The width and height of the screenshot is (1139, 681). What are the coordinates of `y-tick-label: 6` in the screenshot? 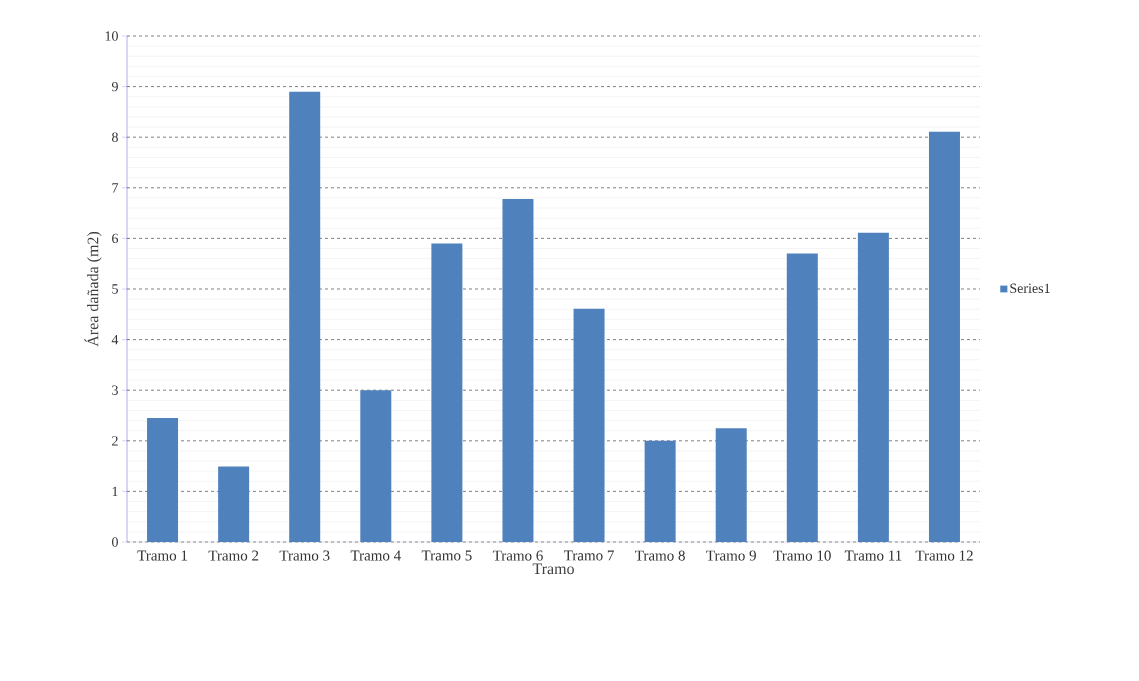 It's located at (115, 238).